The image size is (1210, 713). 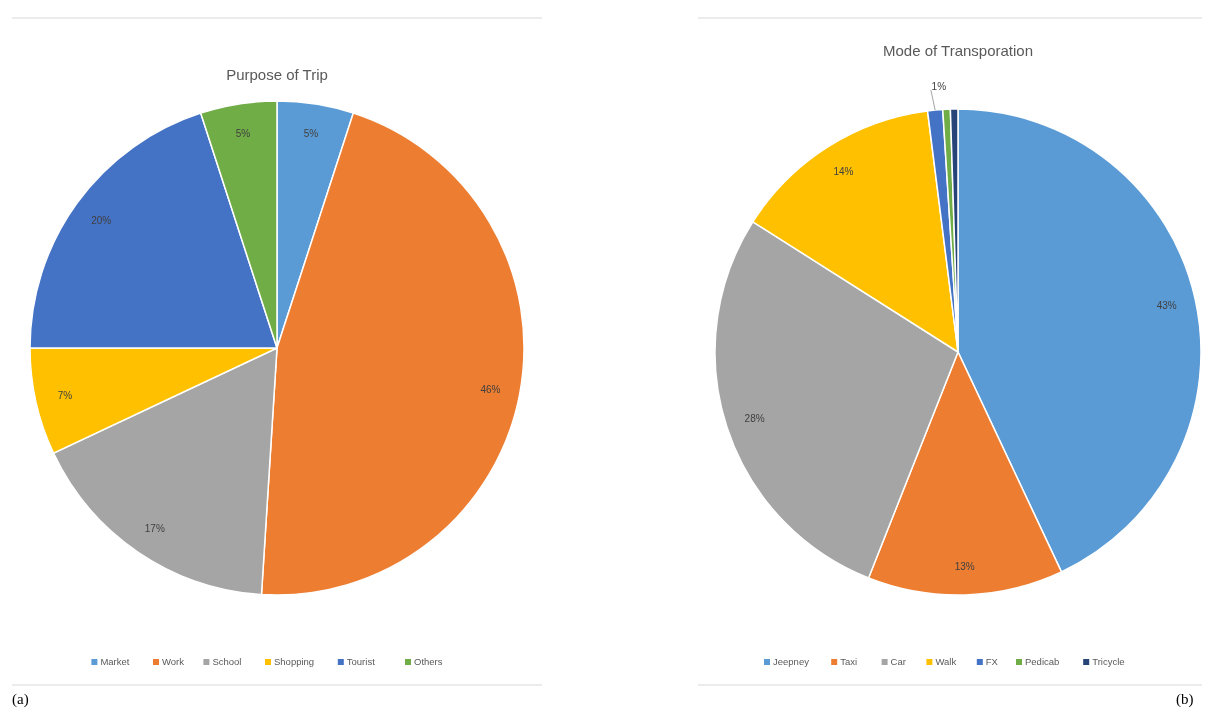 I want to click on legend-label: Taxi, so click(x=849, y=661).